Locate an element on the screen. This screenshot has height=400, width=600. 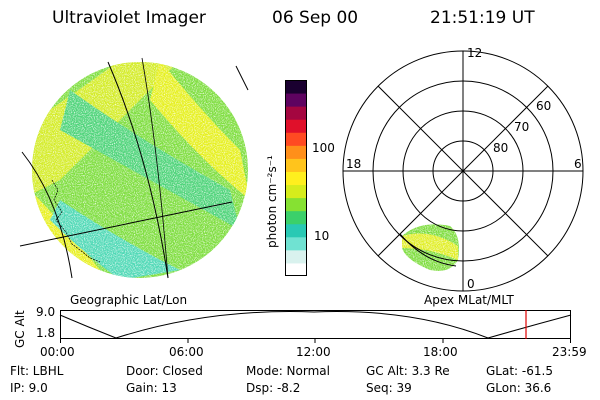
info-mode: Mode: Normal is located at coordinates (288, 371).